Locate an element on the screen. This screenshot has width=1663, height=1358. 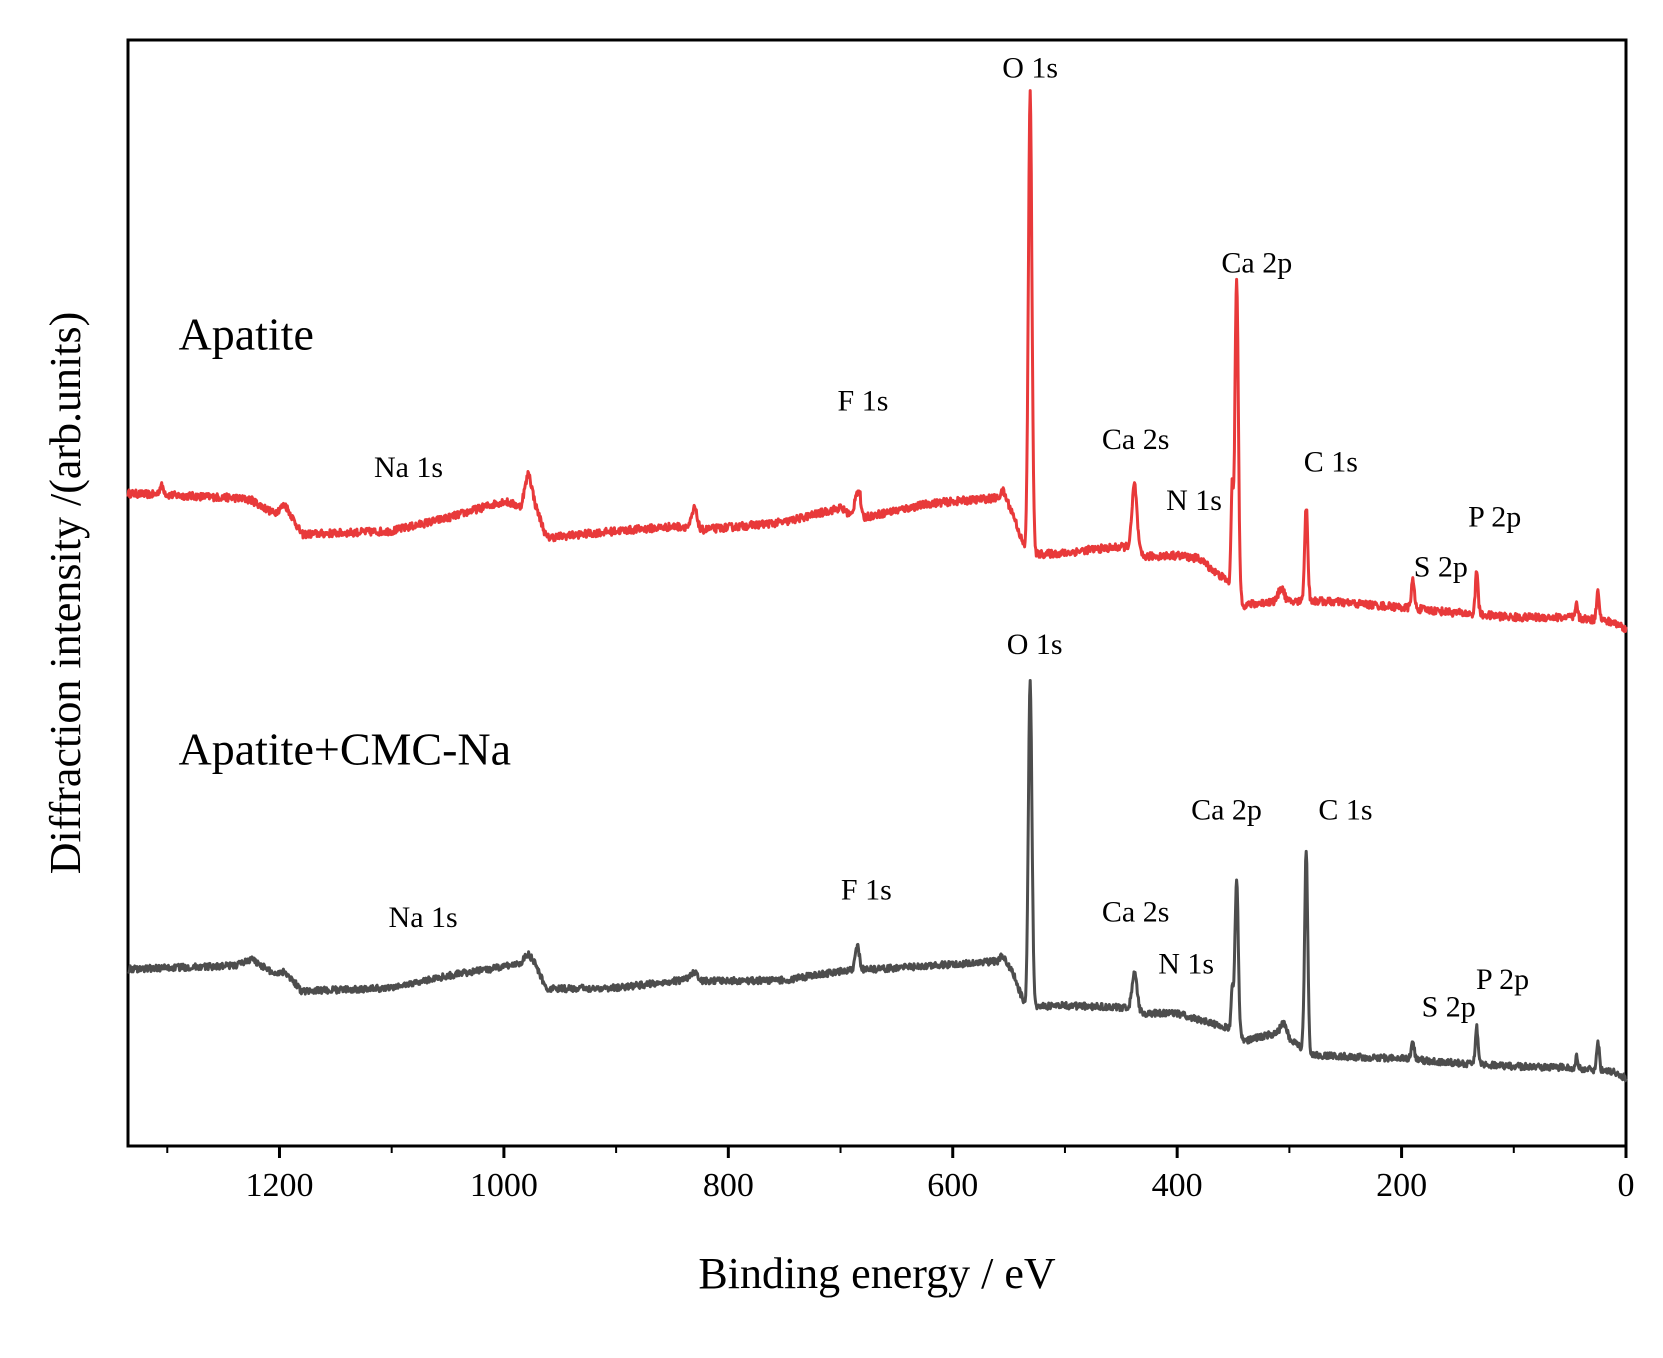
x-tick-label: 0 is located at coordinates (1626, 1185).